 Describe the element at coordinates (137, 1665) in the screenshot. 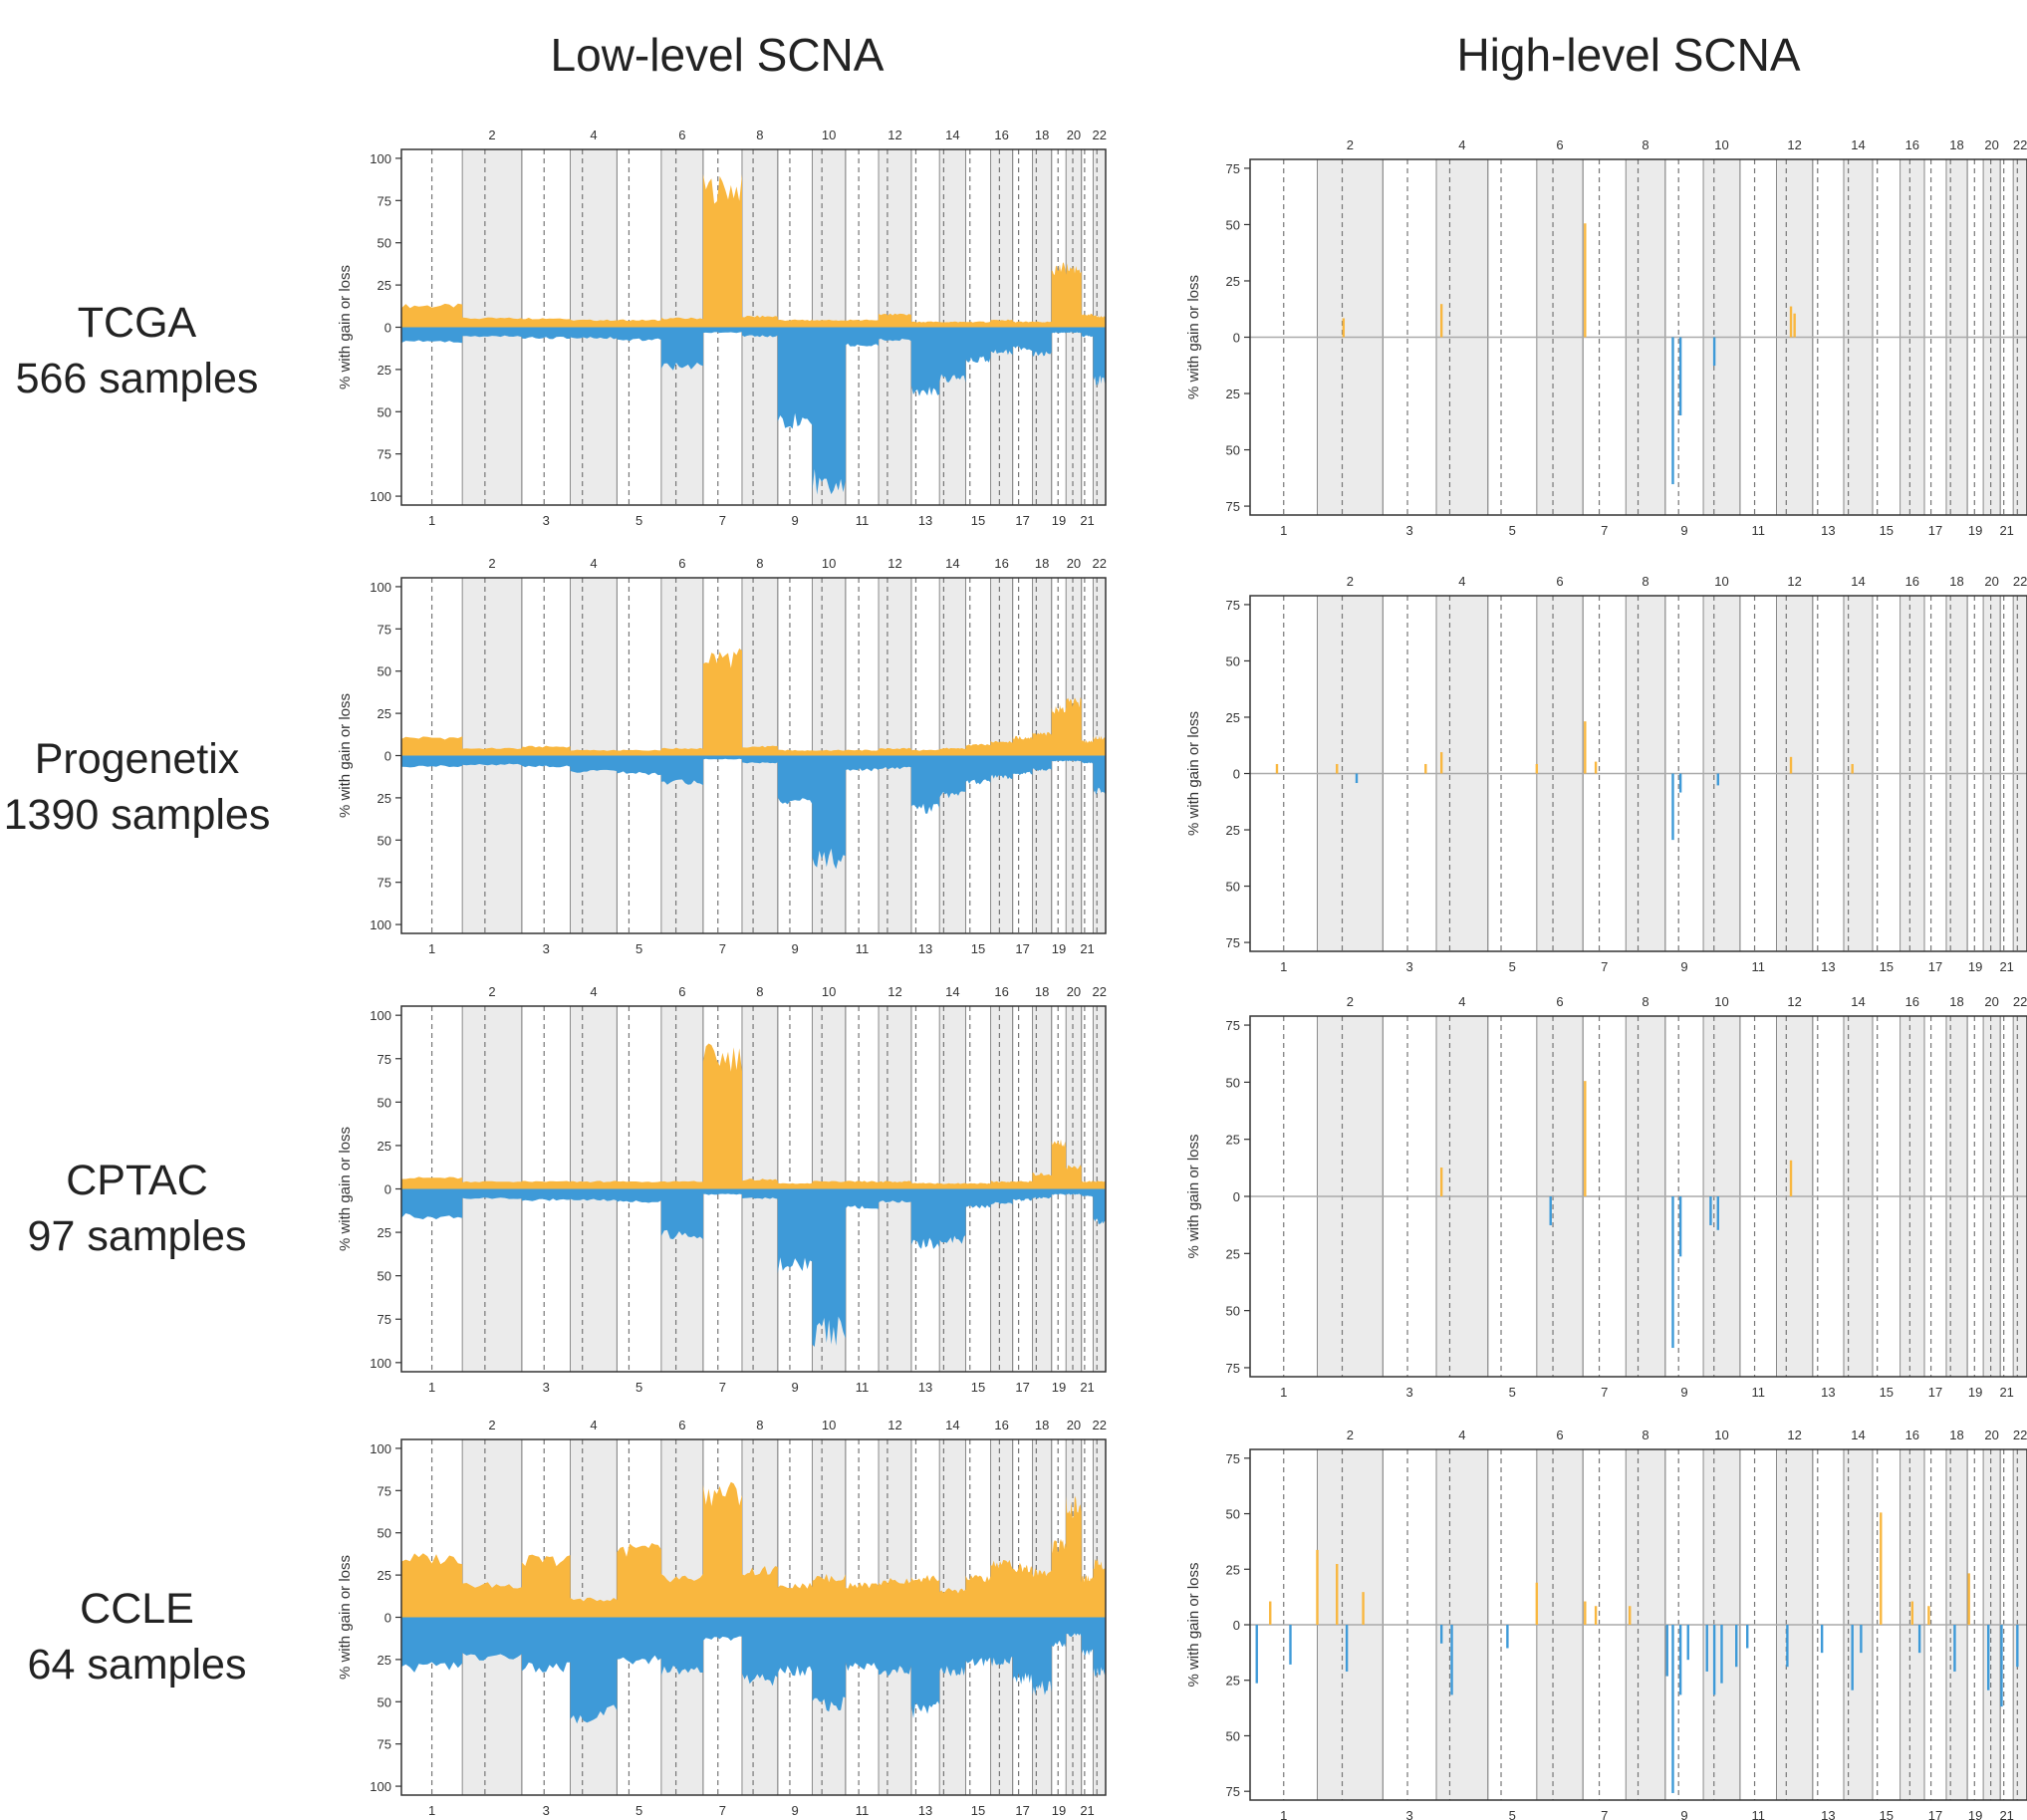

I see `sample-count: 64 samples` at that location.